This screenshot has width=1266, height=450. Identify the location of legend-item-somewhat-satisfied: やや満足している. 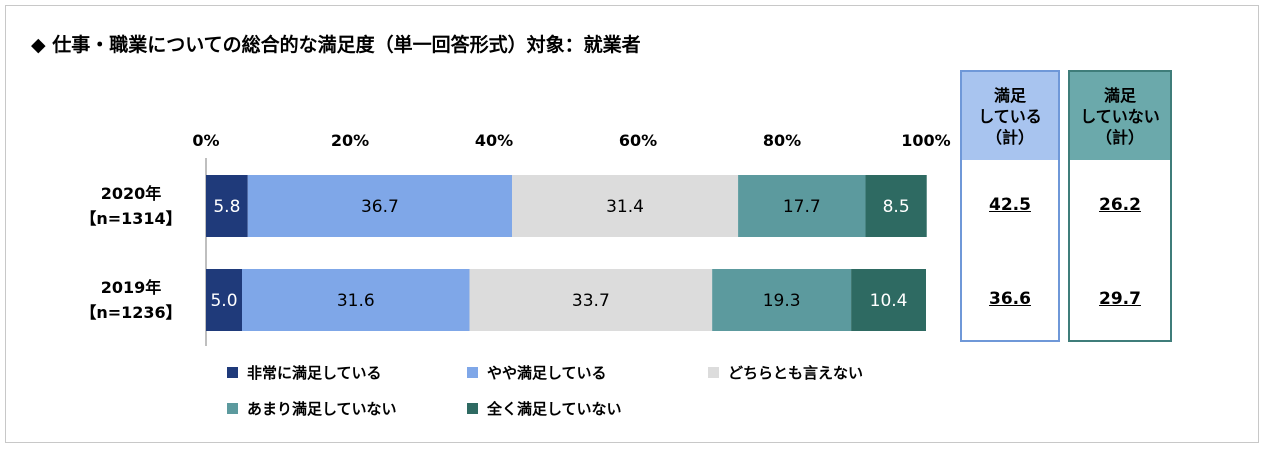
(537, 372).